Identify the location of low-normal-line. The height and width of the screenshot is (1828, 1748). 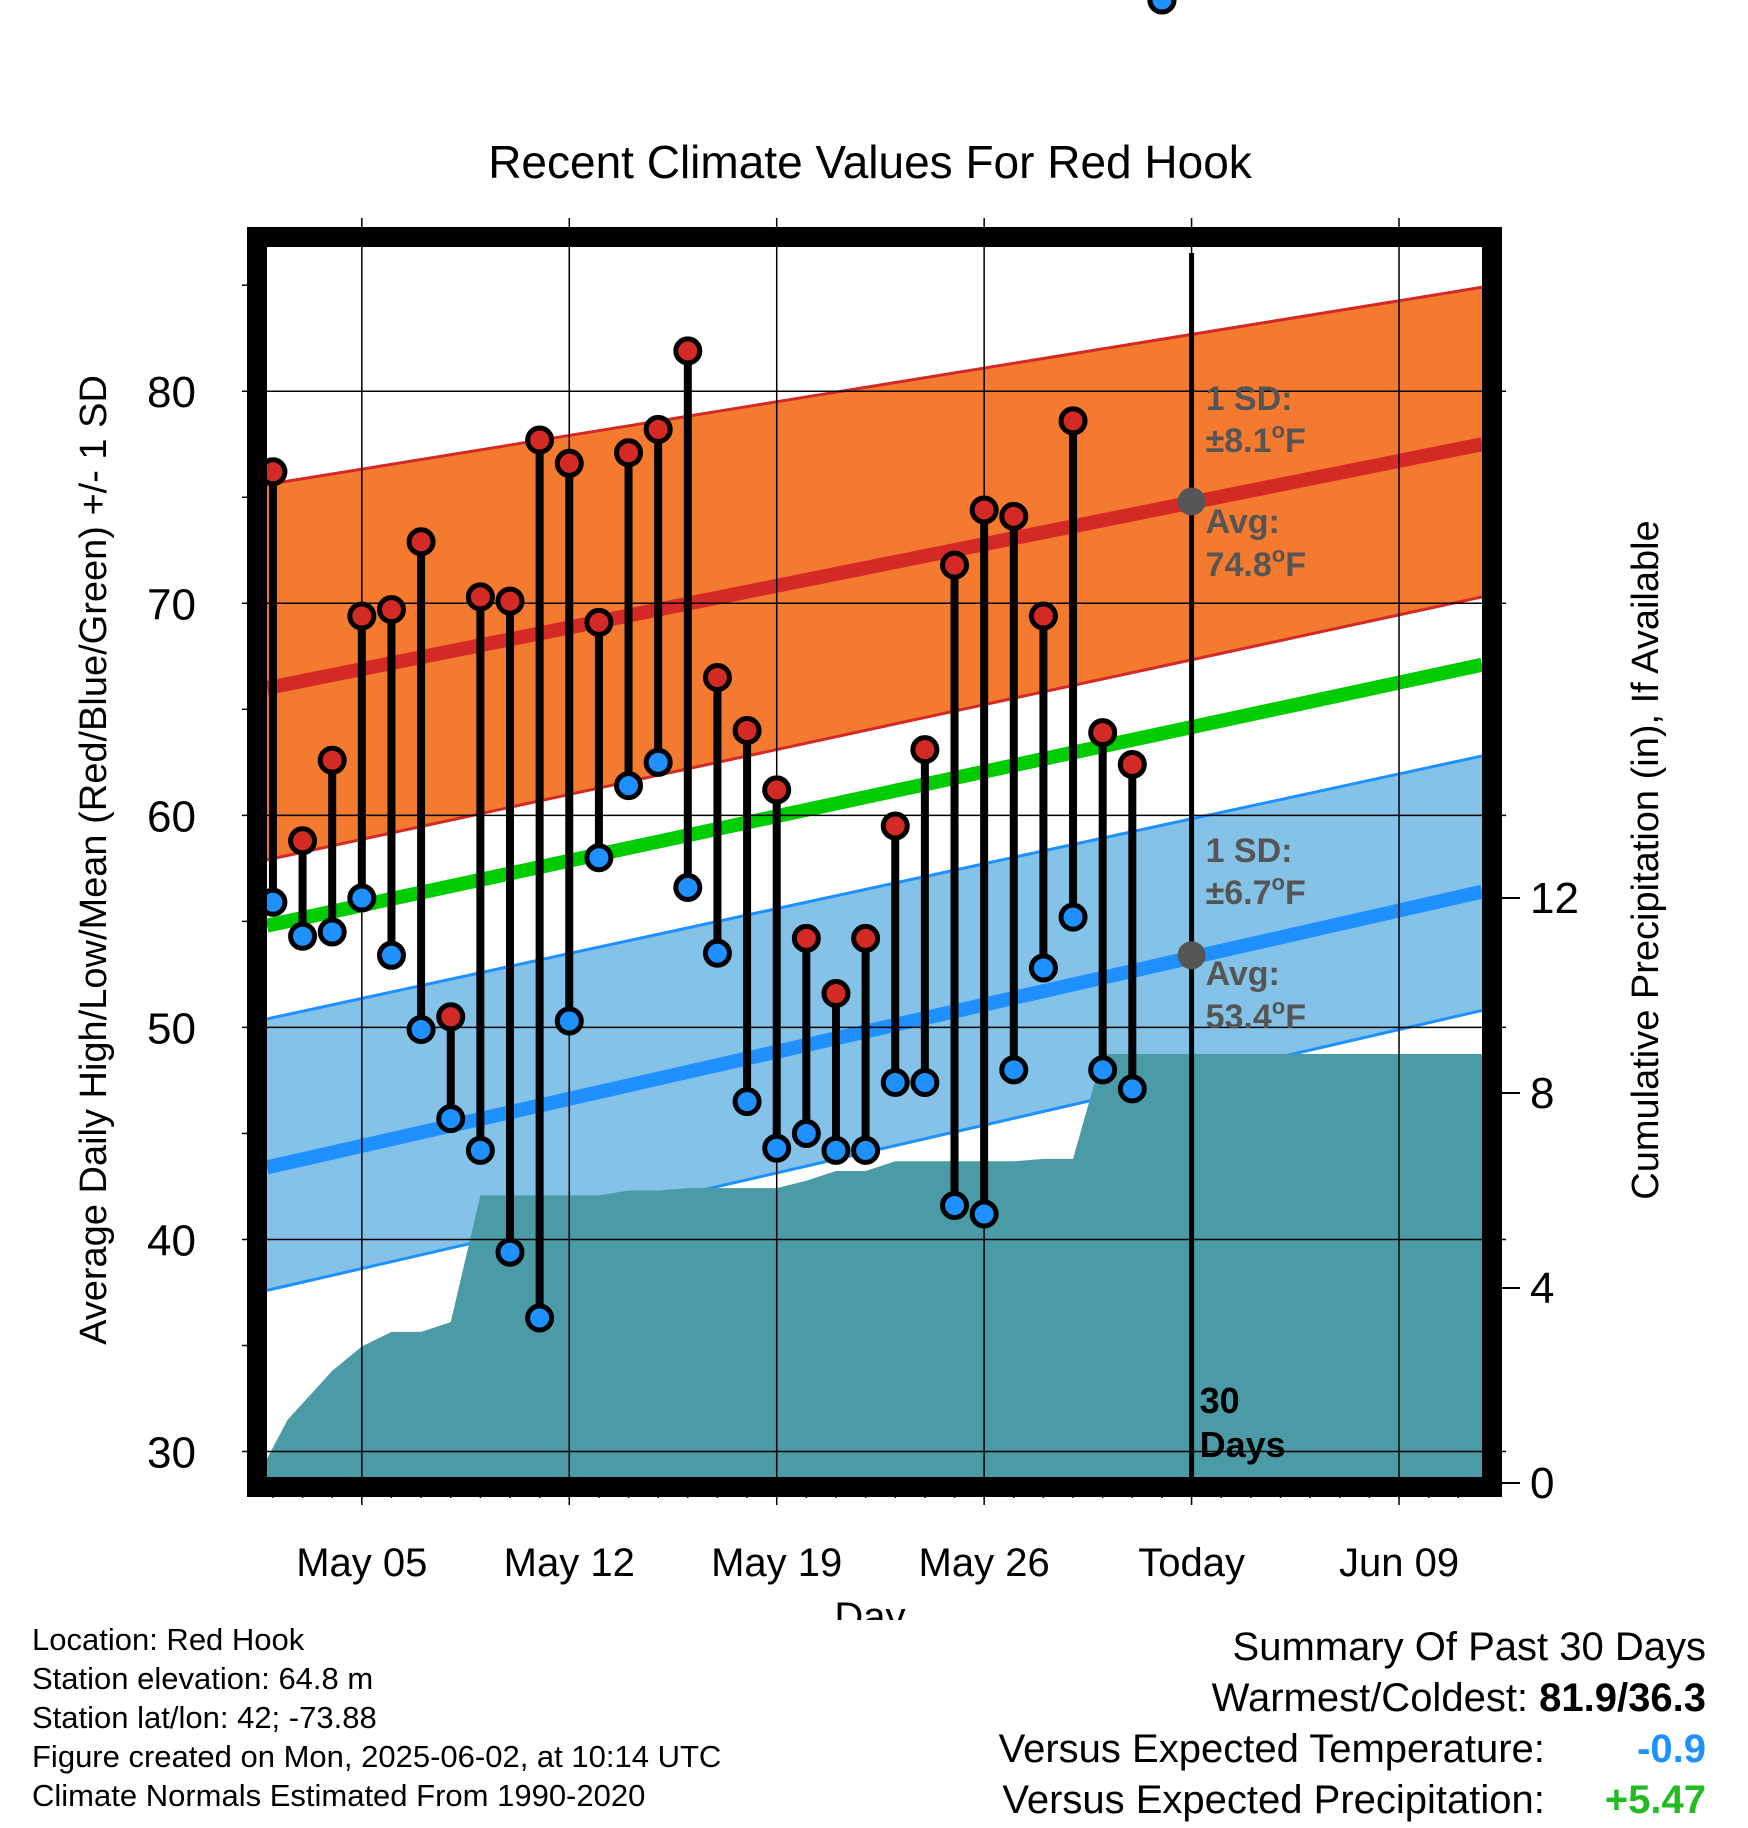
(874, 1029).